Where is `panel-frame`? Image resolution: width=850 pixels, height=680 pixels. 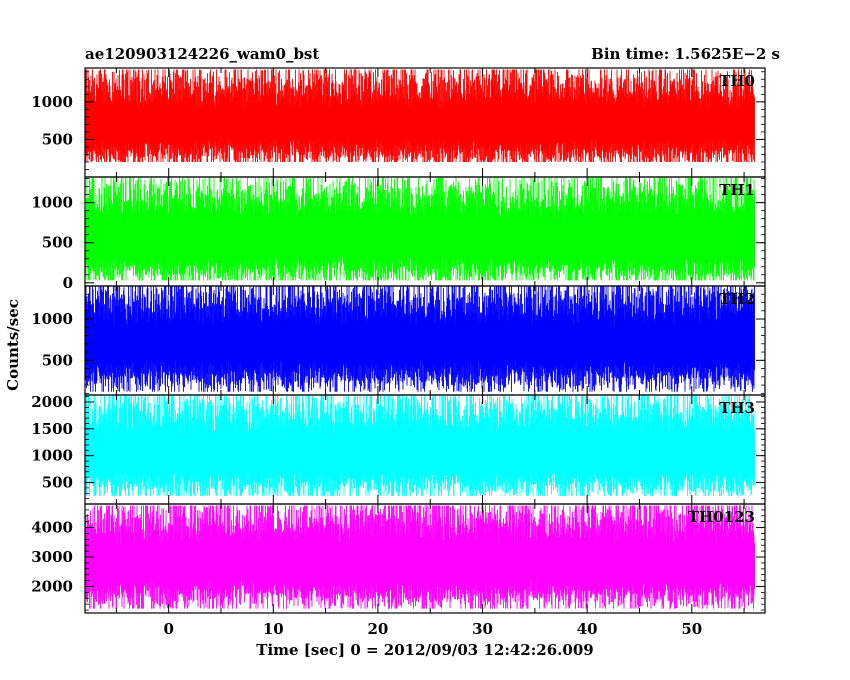
panel-frame is located at coordinates (425, 558).